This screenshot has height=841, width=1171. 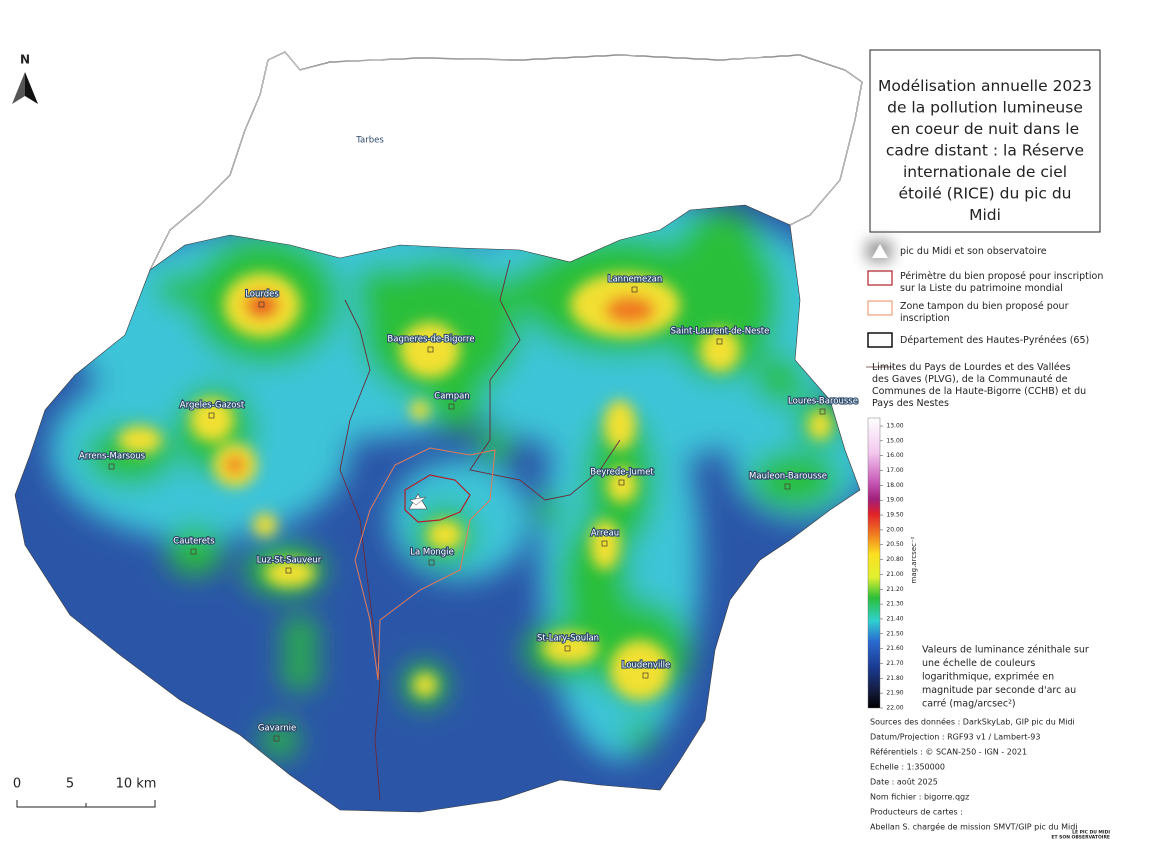 What do you see at coordinates (605, 534) in the screenshot?
I see `place-label: Arreau` at bounding box center [605, 534].